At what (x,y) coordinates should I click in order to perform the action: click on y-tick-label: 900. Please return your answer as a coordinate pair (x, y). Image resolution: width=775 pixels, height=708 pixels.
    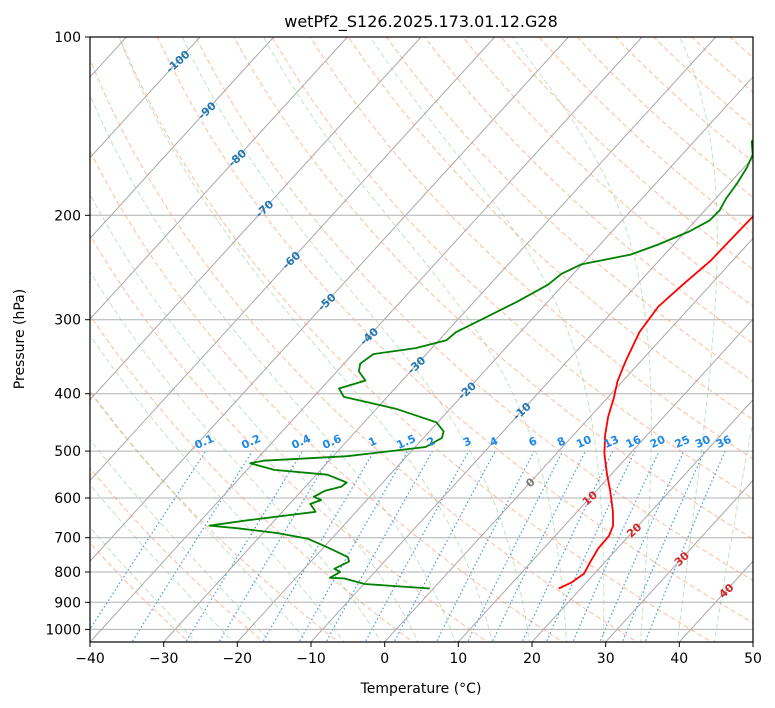
    Looking at the image, I should click on (67, 603).